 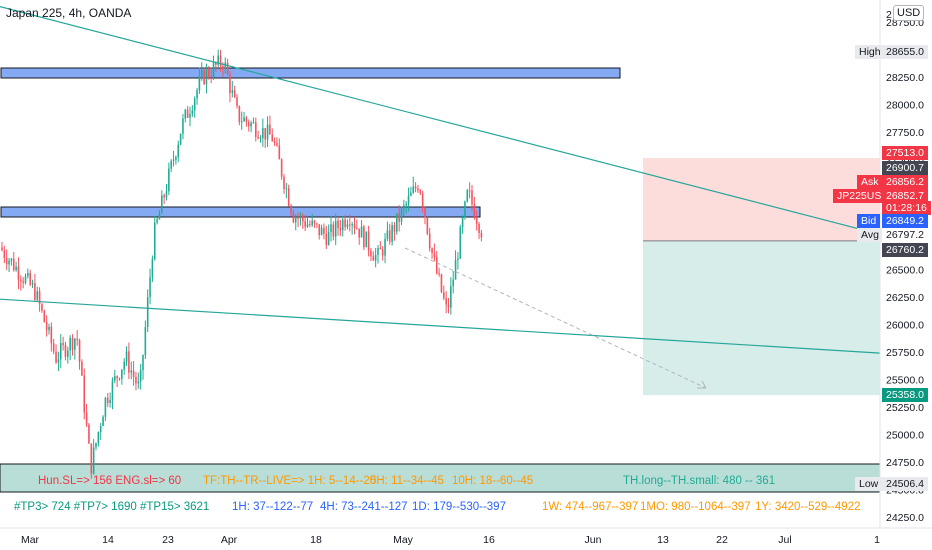 I want to click on trendline, so click(x=440, y=326).